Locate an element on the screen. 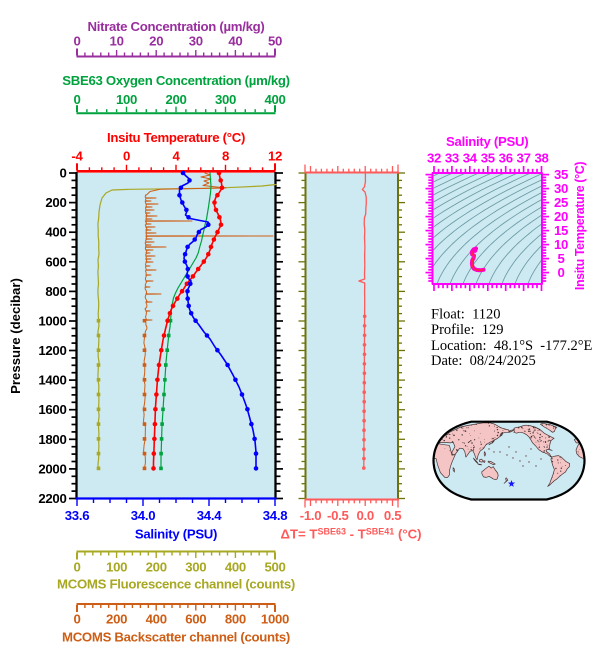  svg-text: 1400 is located at coordinates (52, 380).